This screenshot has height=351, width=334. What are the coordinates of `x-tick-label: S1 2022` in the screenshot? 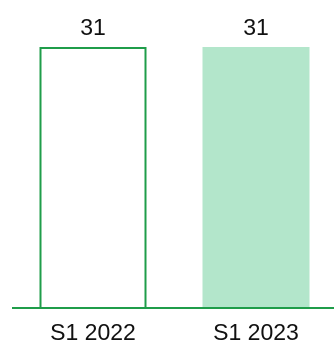 It's located at (93, 332).